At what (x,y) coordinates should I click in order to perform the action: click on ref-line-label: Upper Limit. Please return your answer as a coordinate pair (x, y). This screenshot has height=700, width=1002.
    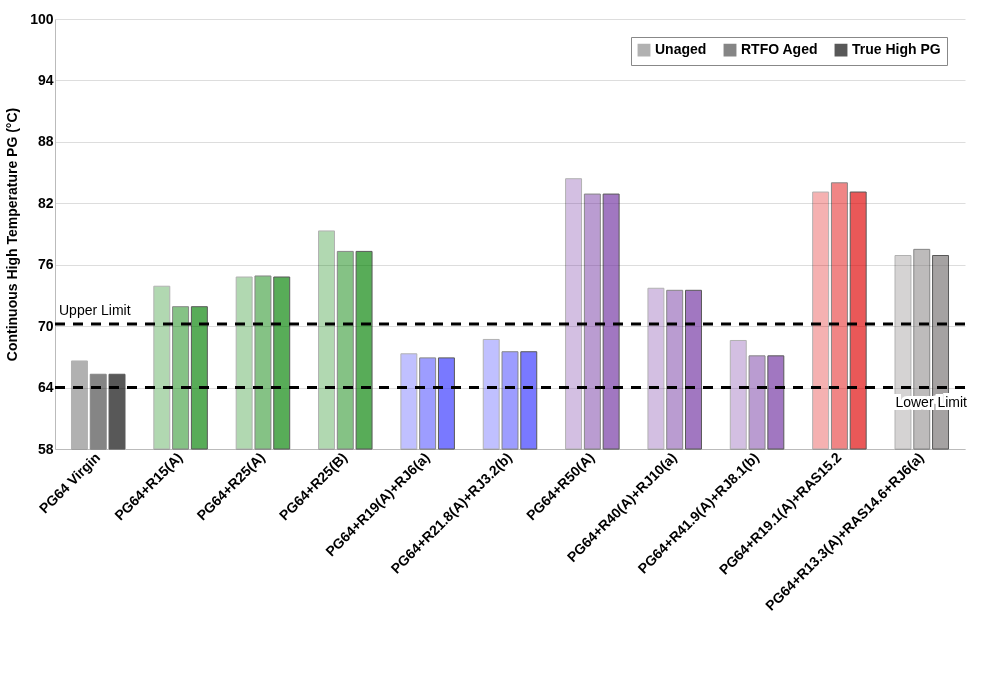
    Looking at the image, I should click on (95, 310).